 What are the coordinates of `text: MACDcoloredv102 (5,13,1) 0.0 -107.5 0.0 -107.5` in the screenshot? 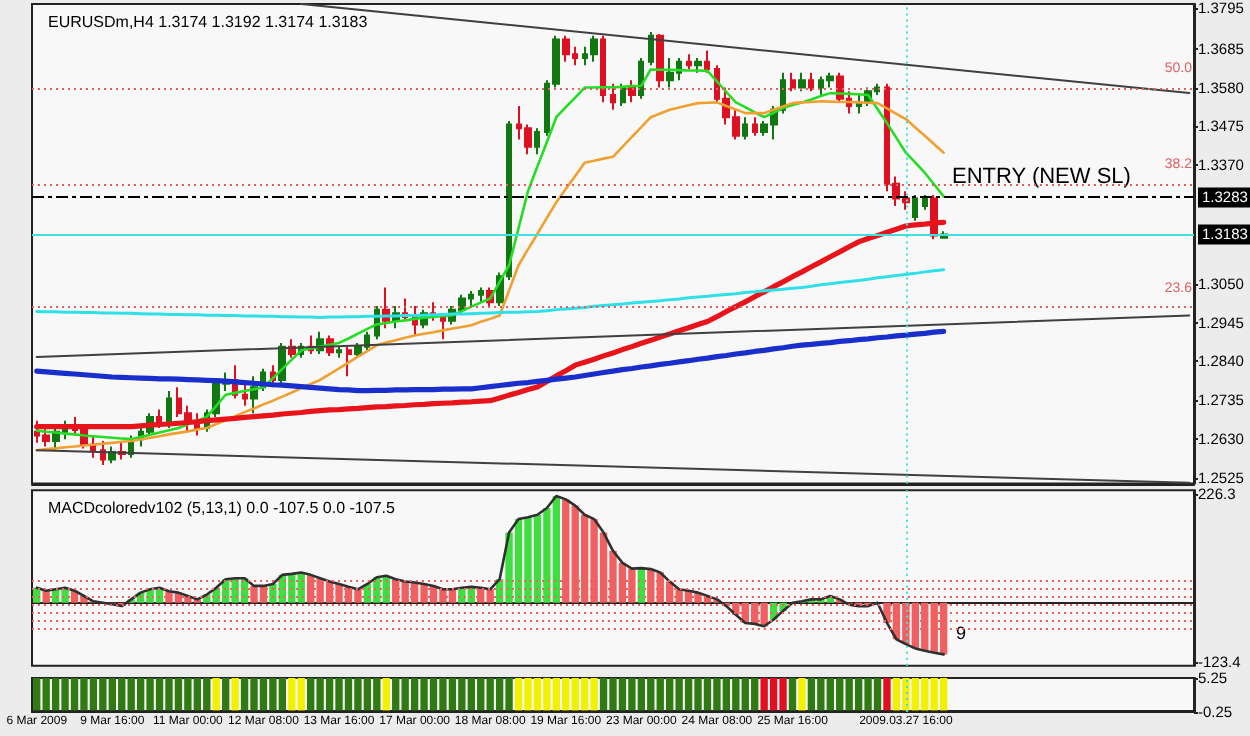 It's located at (222, 508).